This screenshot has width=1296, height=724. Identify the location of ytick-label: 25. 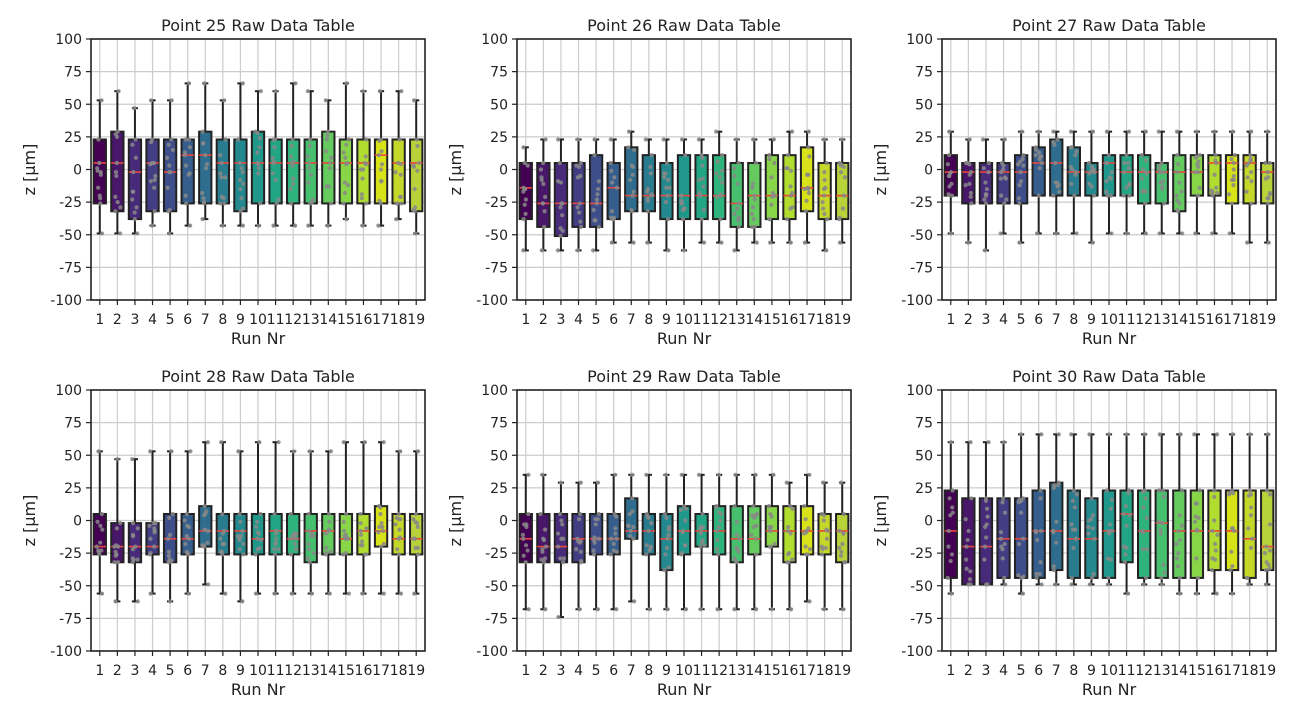
(73, 138).